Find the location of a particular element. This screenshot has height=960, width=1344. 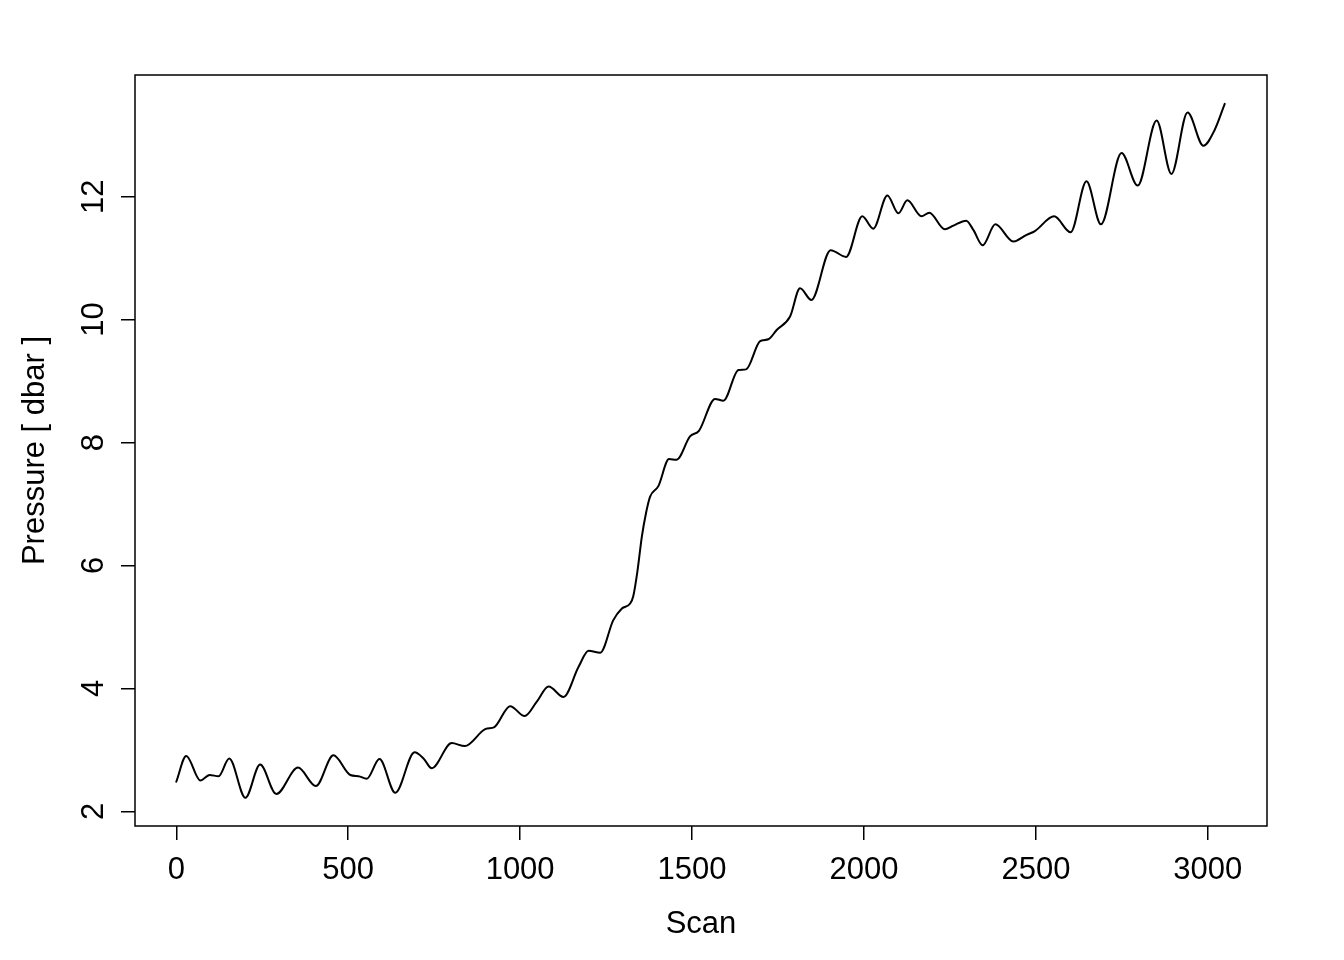

y-axis-title: Pressure [ dbar ] is located at coordinates (33, 450).